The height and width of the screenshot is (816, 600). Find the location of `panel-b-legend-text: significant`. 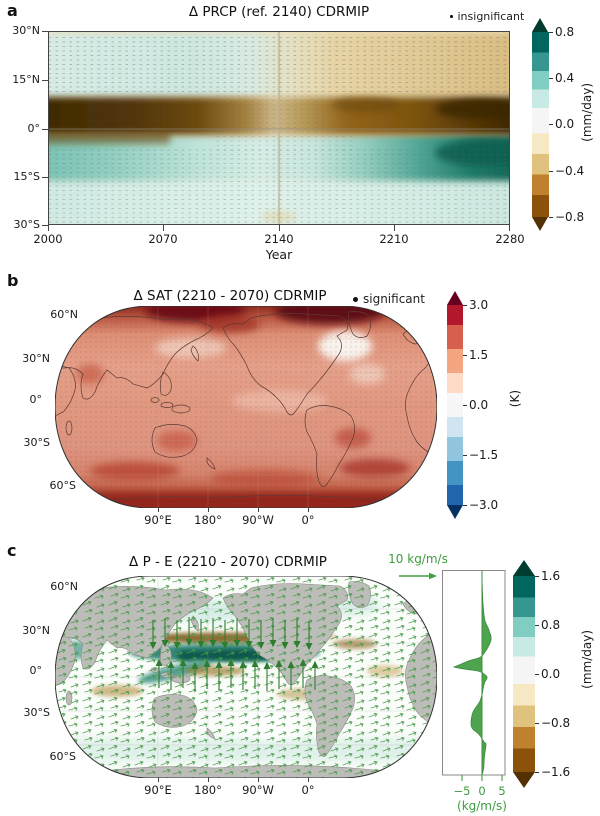

panel-b-legend-text: significant is located at coordinates (394, 299).